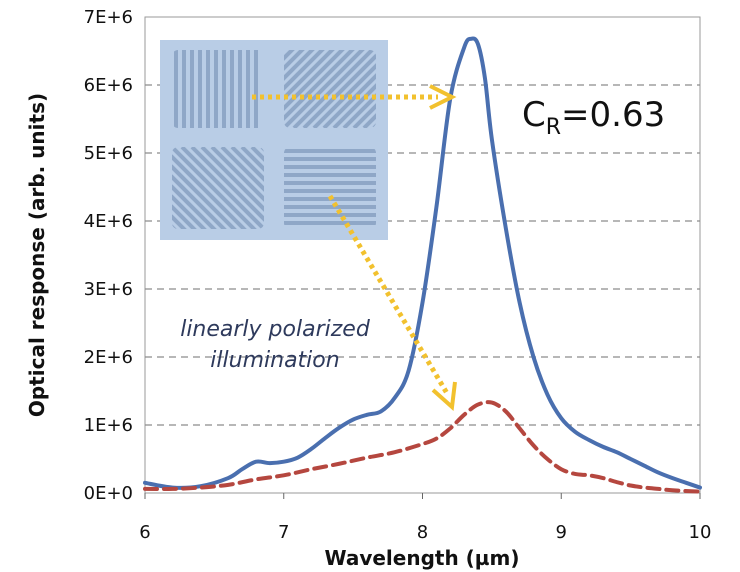 This screenshot has width=740, height=572. What do you see at coordinates (354, 97) in the screenshot?
I see `arrow-to-peak` at bounding box center [354, 97].